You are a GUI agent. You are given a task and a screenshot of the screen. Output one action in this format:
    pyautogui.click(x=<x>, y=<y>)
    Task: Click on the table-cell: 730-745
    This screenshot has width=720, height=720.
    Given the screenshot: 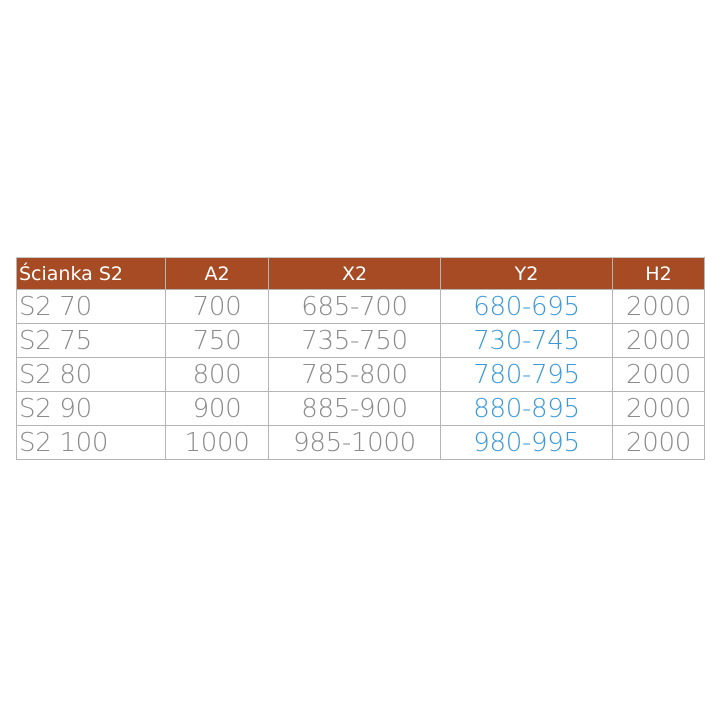 What is the action you would take?
    pyautogui.click(x=526, y=340)
    